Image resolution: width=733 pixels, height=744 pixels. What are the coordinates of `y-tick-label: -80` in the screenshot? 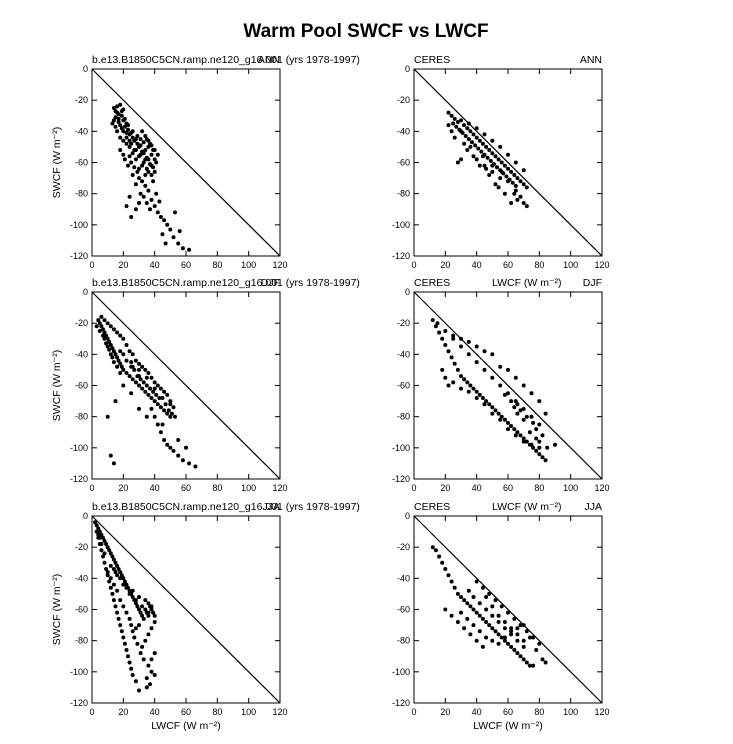 It's located at (403, 417).